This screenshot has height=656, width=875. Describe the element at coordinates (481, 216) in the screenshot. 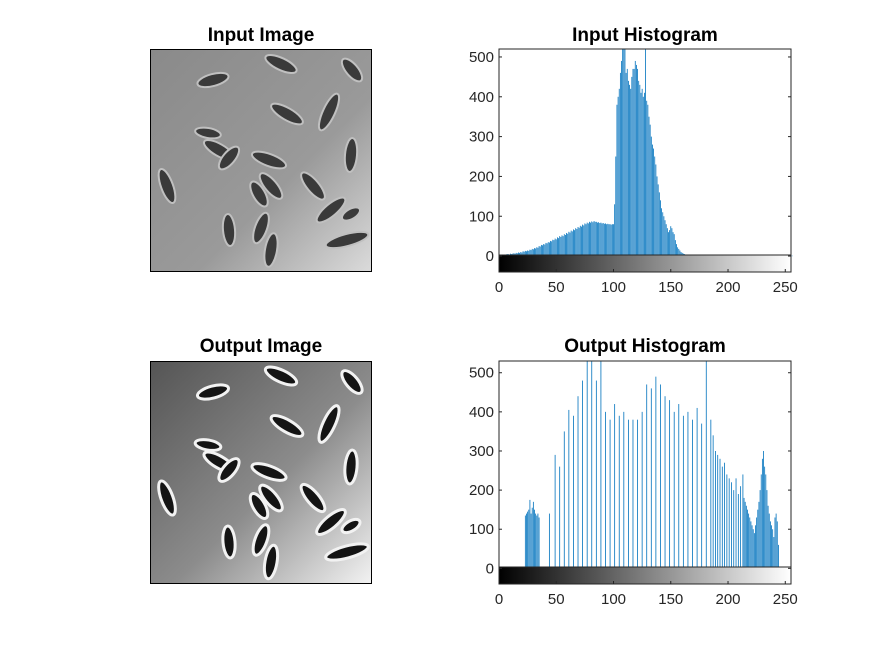

I see `y-tick-label: 100` at that location.